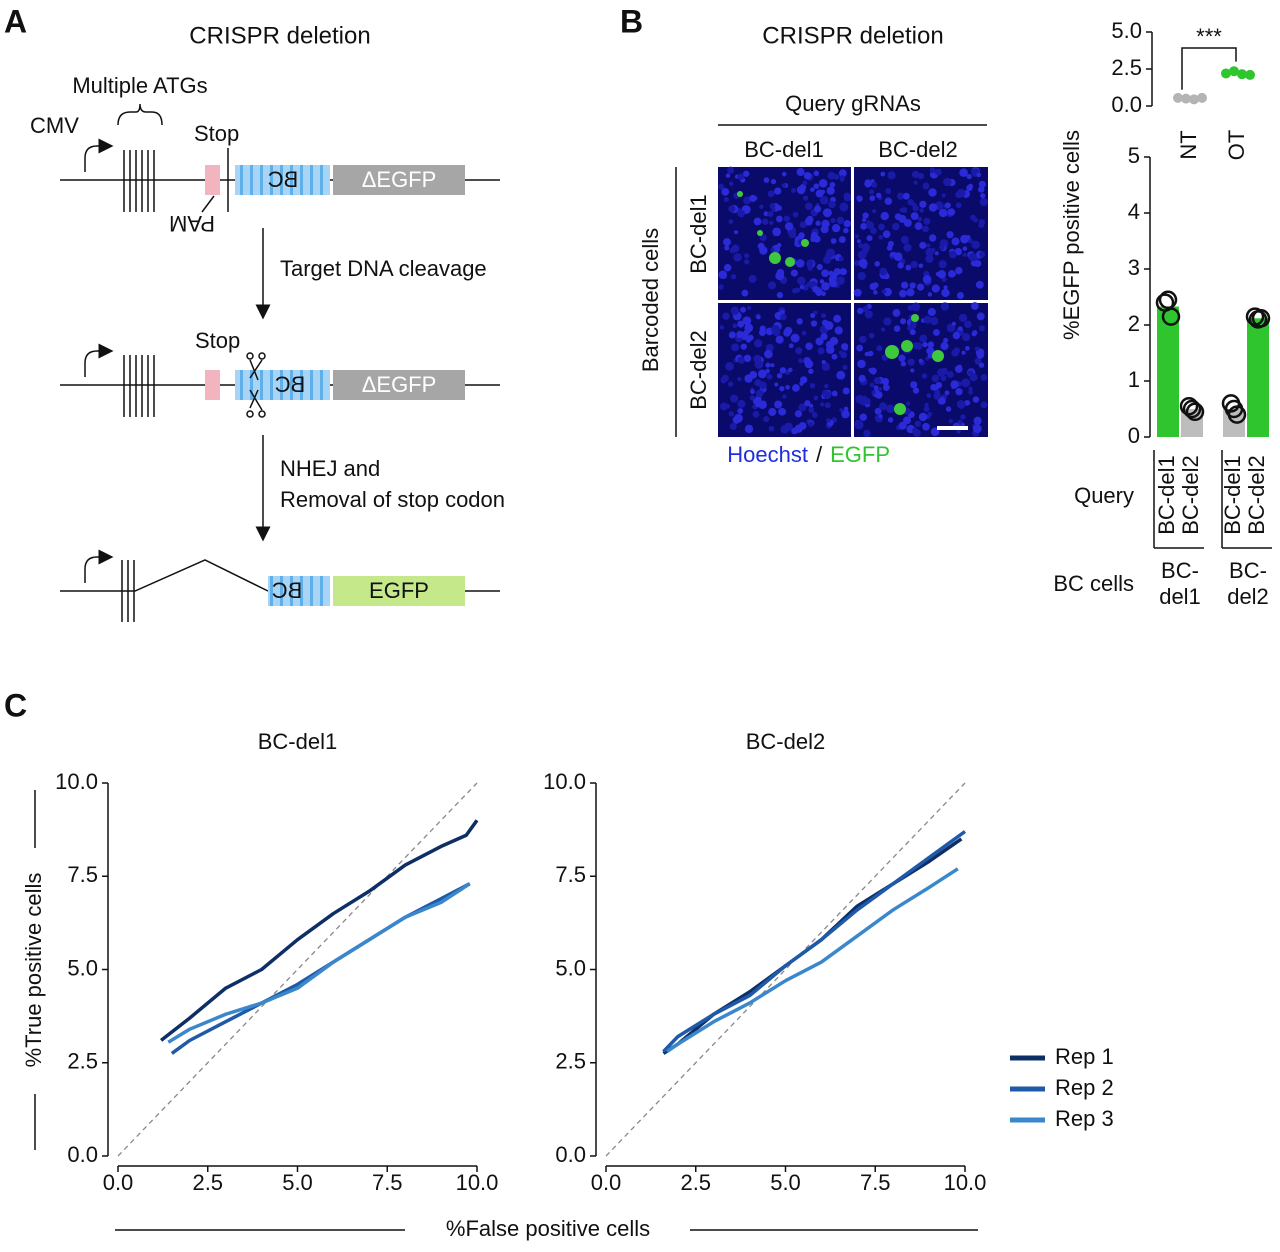 This screenshot has height=1252, width=1280. I want to click on group-label: BC-, so click(1248, 570).